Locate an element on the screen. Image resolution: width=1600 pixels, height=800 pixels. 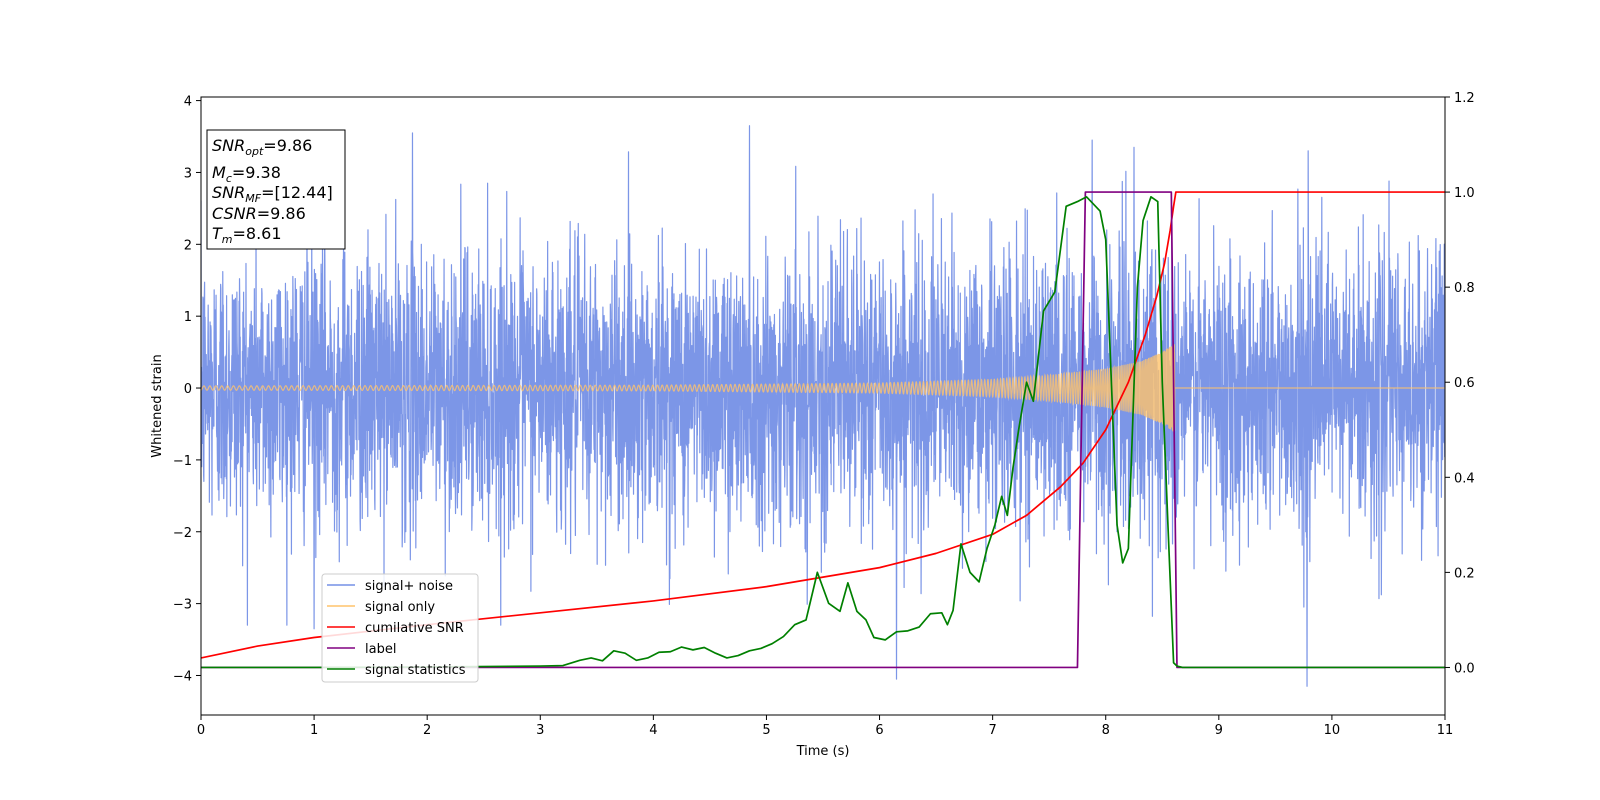
info-tm-name: T is located at coordinates (217, 233).